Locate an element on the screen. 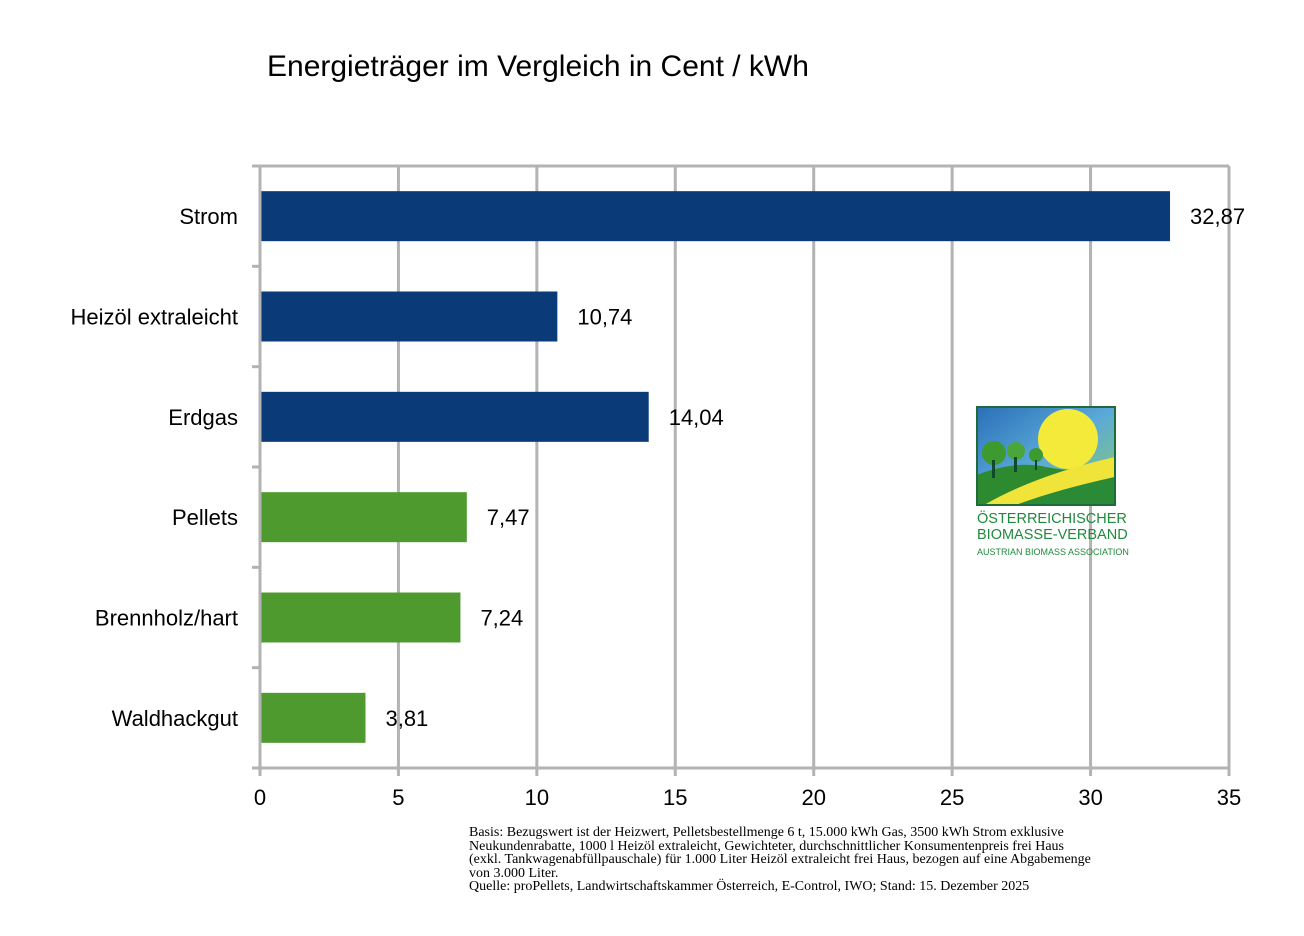 The height and width of the screenshot is (936, 1304). x-tick-label: 30 is located at coordinates (1090, 797).